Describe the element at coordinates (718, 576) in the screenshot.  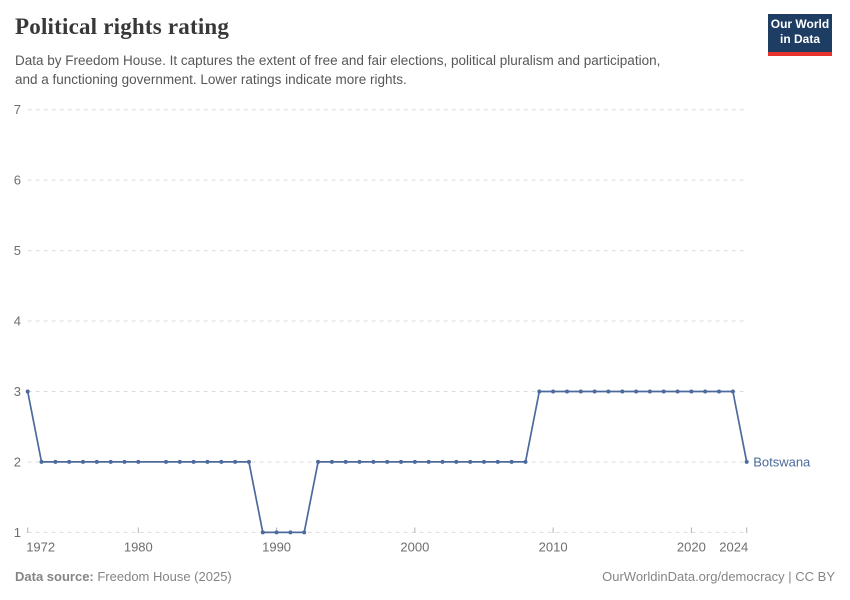
I see `owid-url-license: OurWorldinData.org/democracy | CC BY` at that location.